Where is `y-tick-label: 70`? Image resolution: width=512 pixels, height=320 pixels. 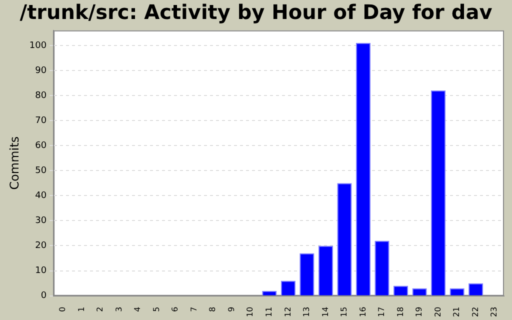
y-tick-label: 70 is located at coordinates (41, 121).